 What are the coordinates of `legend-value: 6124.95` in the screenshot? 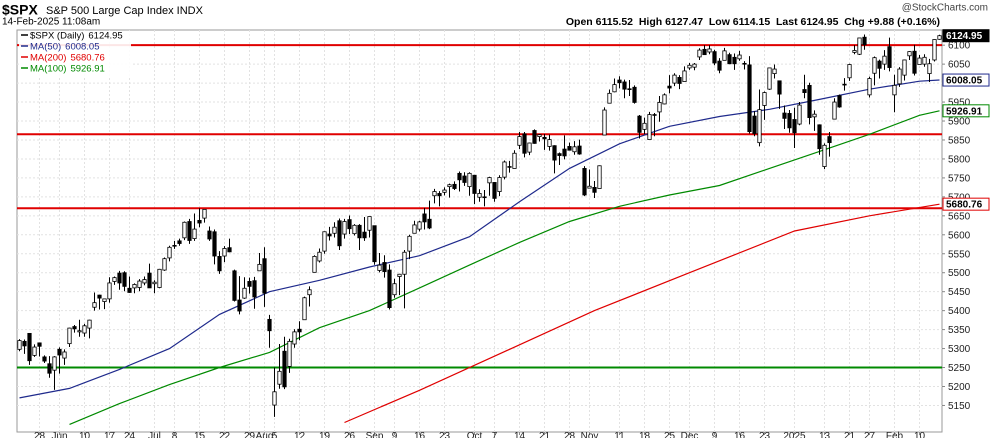 It's located at (105, 36).